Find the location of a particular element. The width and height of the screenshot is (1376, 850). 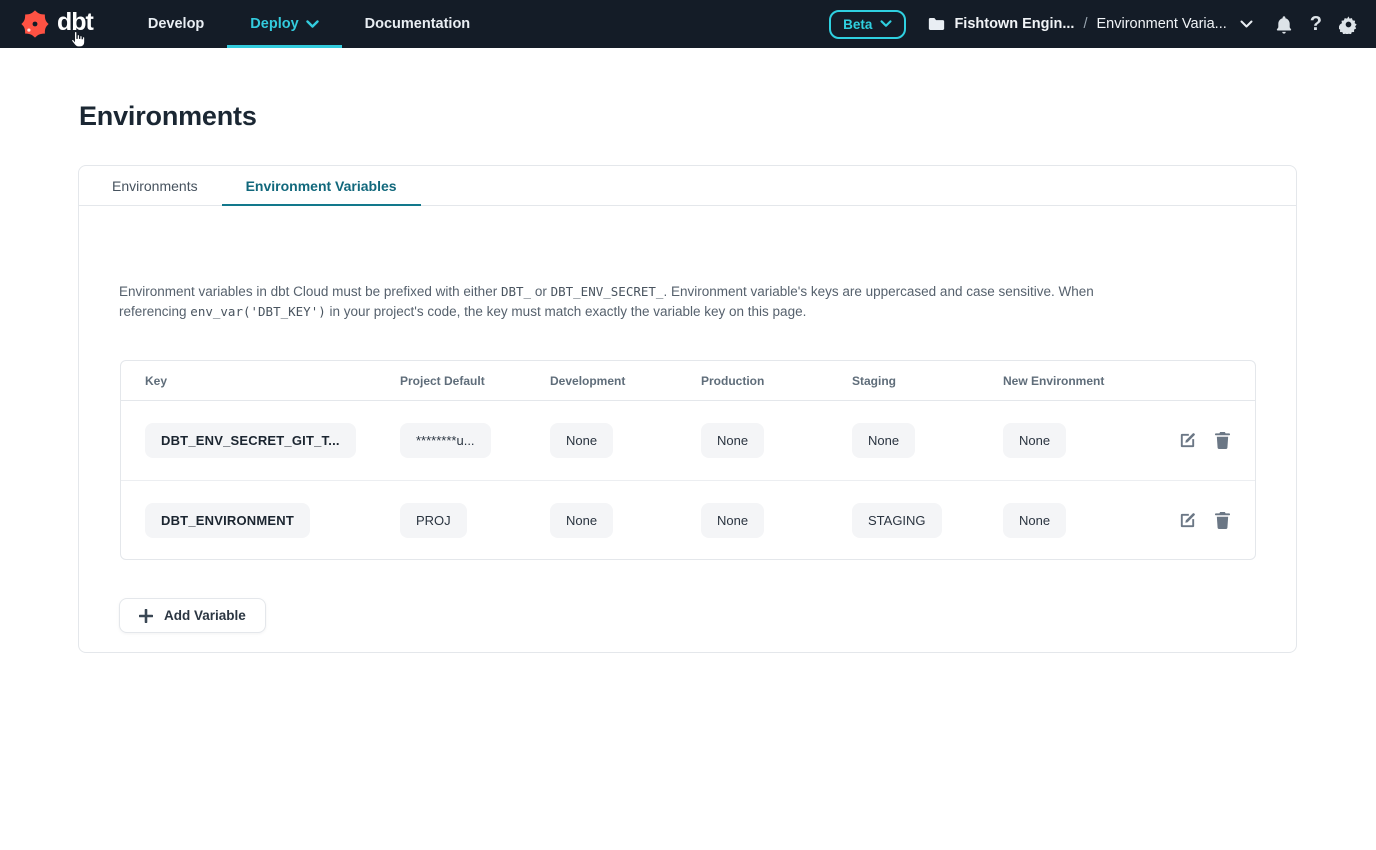

tab-bar: Environments Environment Variables is located at coordinates (687, 186).